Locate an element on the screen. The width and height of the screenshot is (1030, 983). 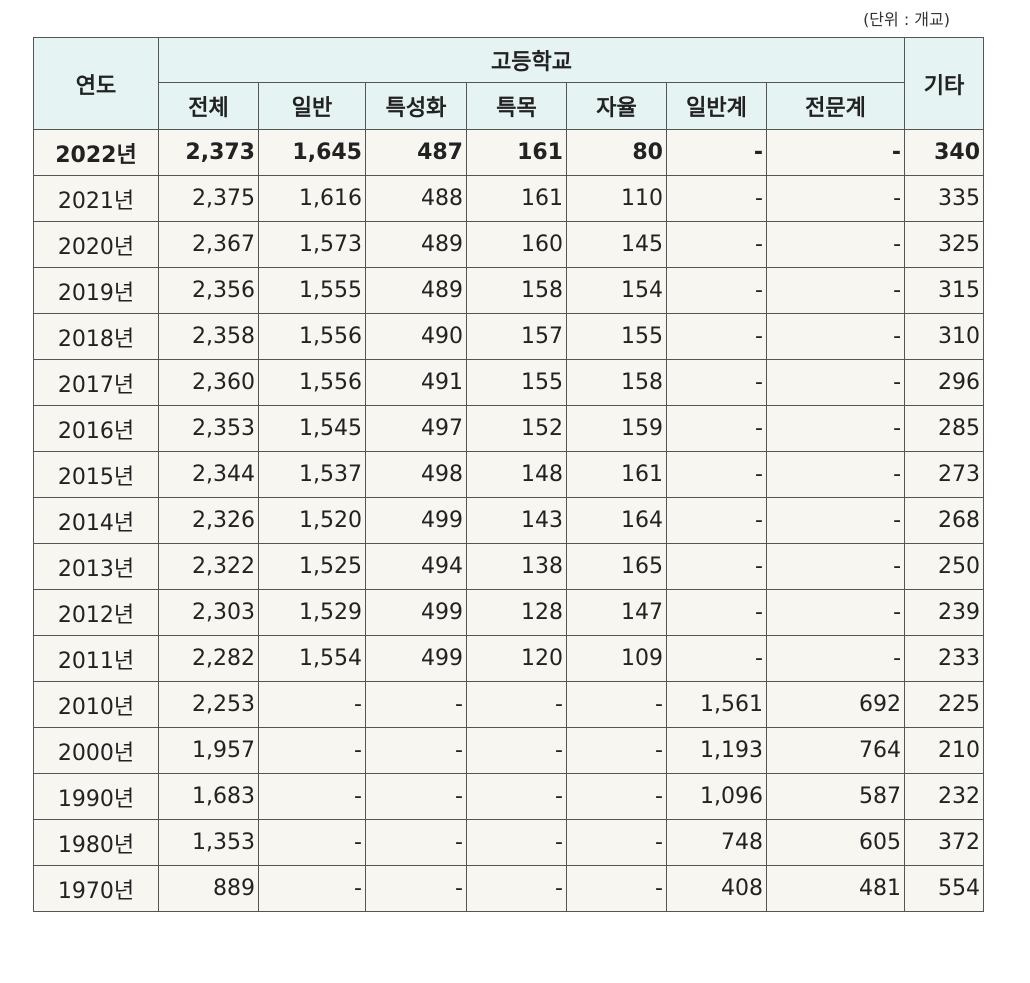
year-cell: 2019년 is located at coordinates (96, 290).